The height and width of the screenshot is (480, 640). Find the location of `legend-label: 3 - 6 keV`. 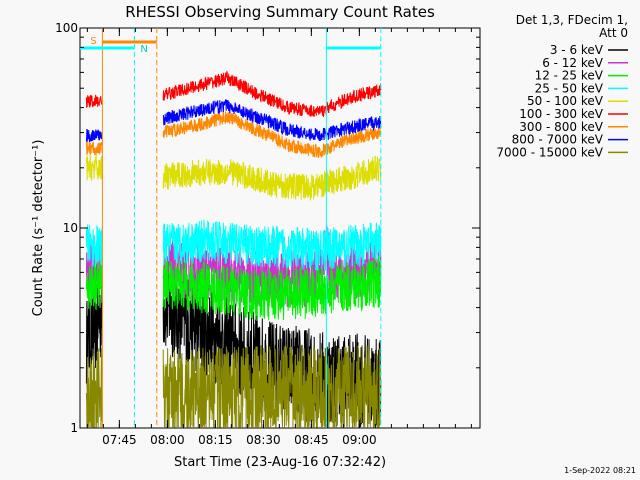

legend-label: 3 - 6 keV is located at coordinates (577, 50).